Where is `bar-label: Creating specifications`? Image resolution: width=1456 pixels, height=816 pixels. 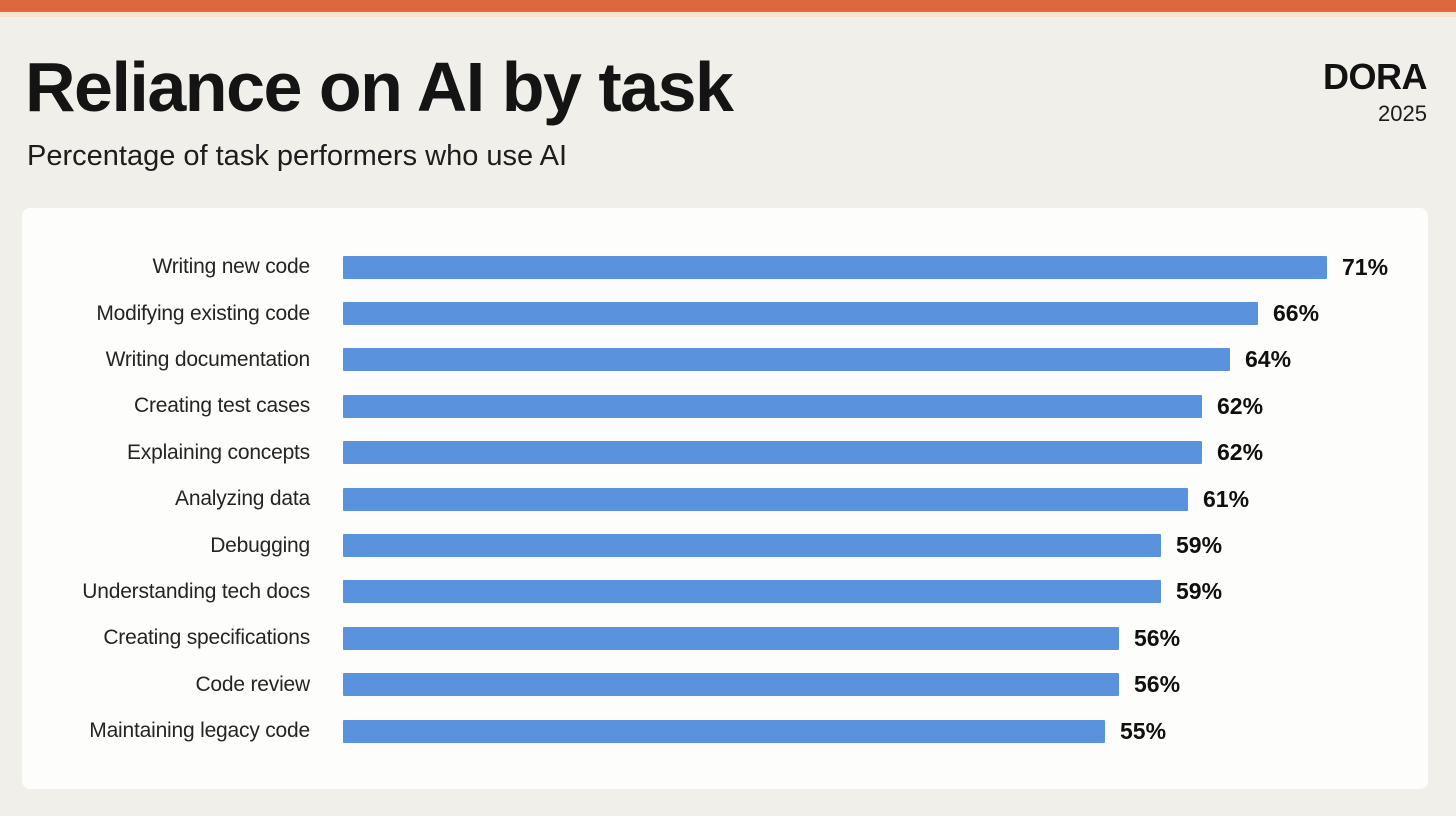 bar-label: Creating specifications is located at coordinates (206, 638).